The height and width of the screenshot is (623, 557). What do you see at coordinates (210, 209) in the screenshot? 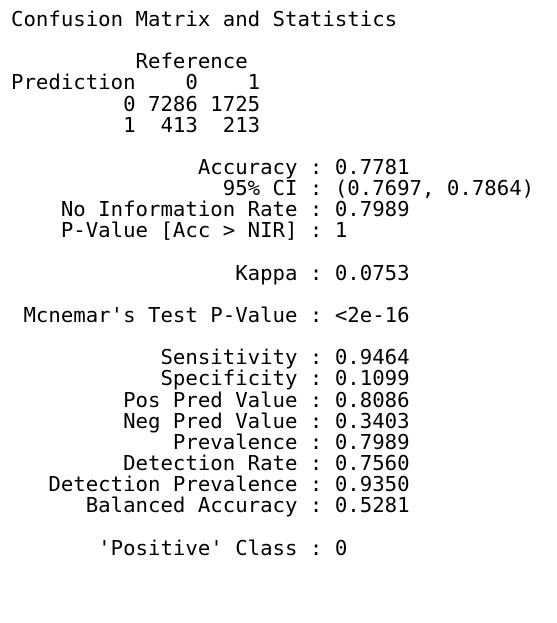
I see `stat-no-information-rate: No Information Rate : 0.7989` at bounding box center [210, 209].